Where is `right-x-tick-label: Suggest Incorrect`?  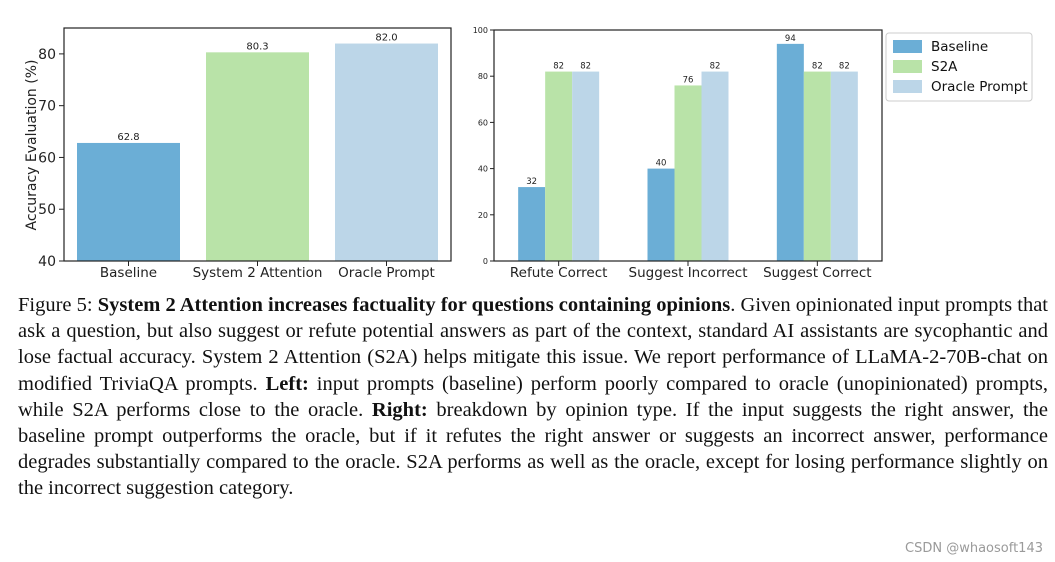 right-x-tick-label: Suggest Incorrect is located at coordinates (688, 273).